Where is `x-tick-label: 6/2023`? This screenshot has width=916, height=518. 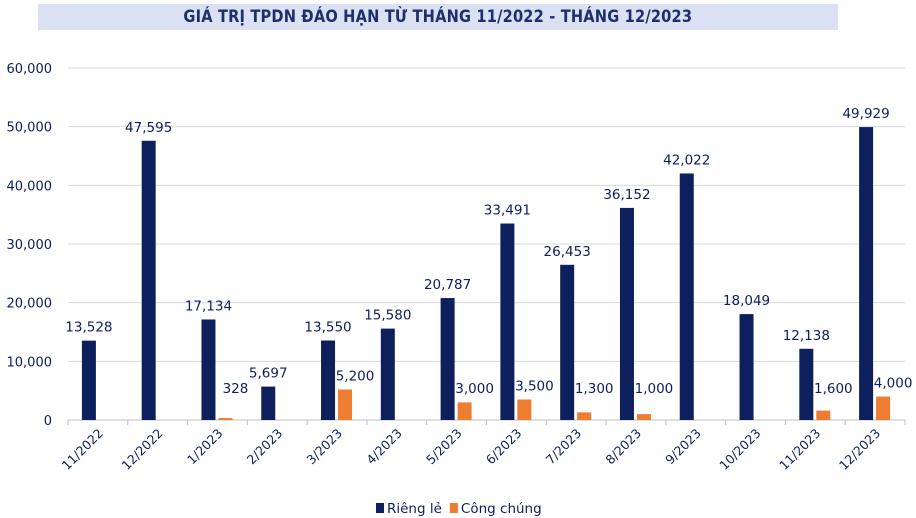 x-tick-label: 6/2023 is located at coordinates (504, 447).